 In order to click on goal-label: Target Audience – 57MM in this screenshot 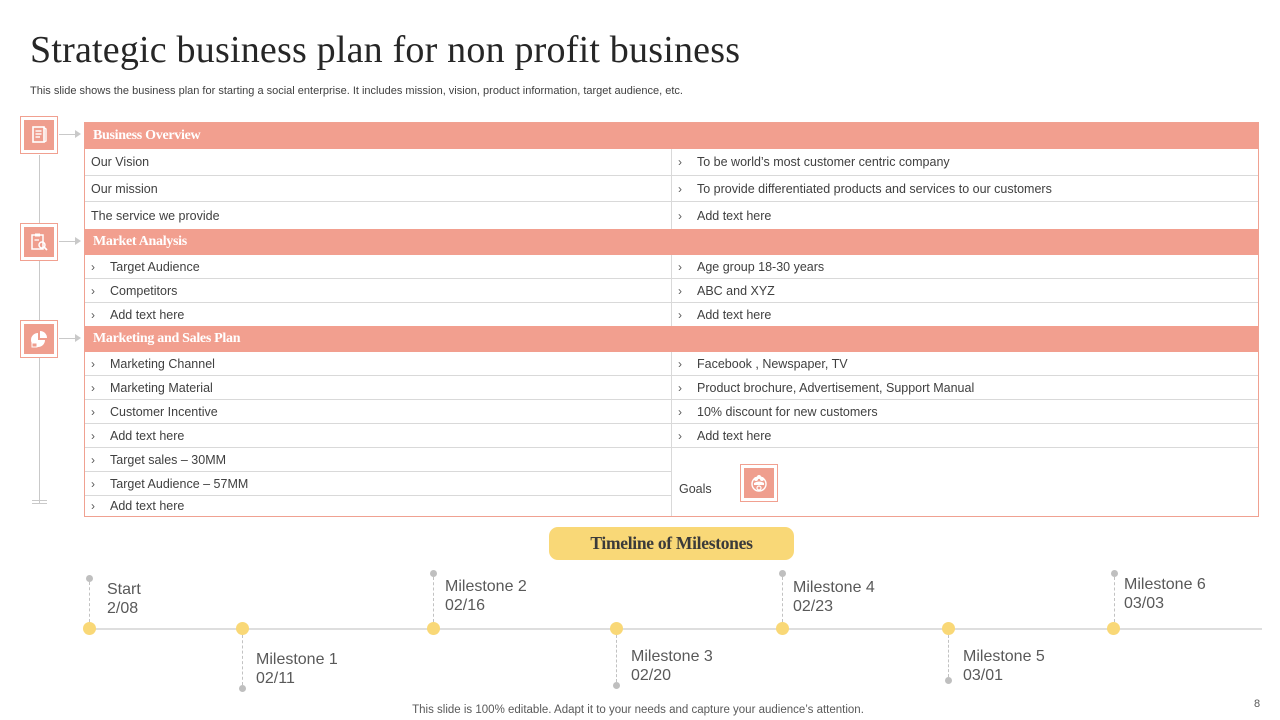, I will do `click(179, 483)`.